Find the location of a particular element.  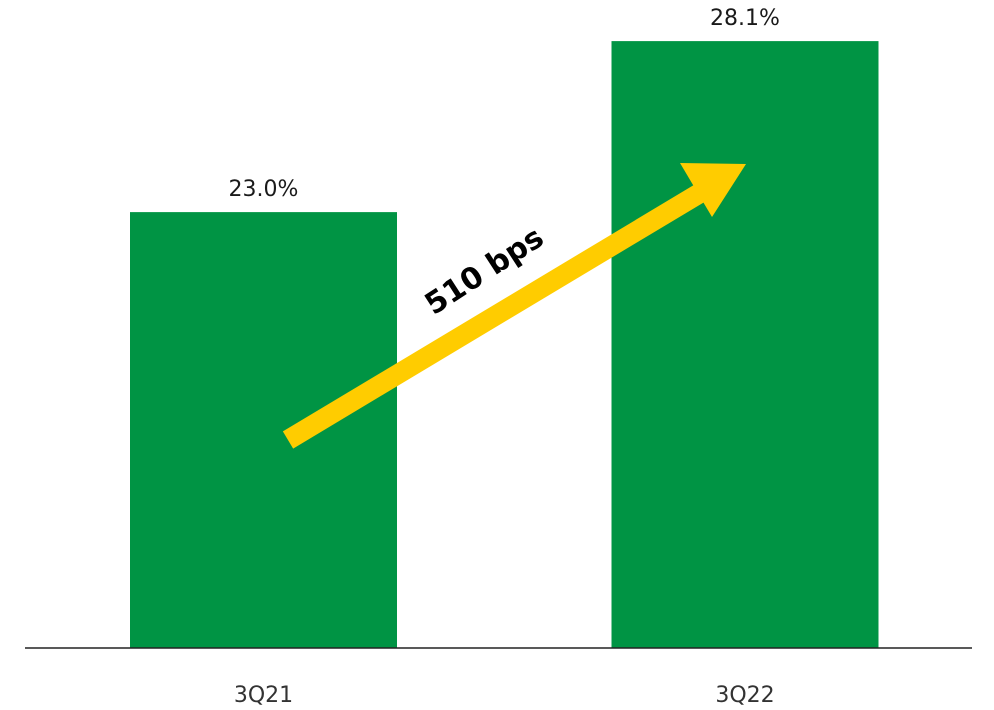

data-label: 28.1% is located at coordinates (745, 18).